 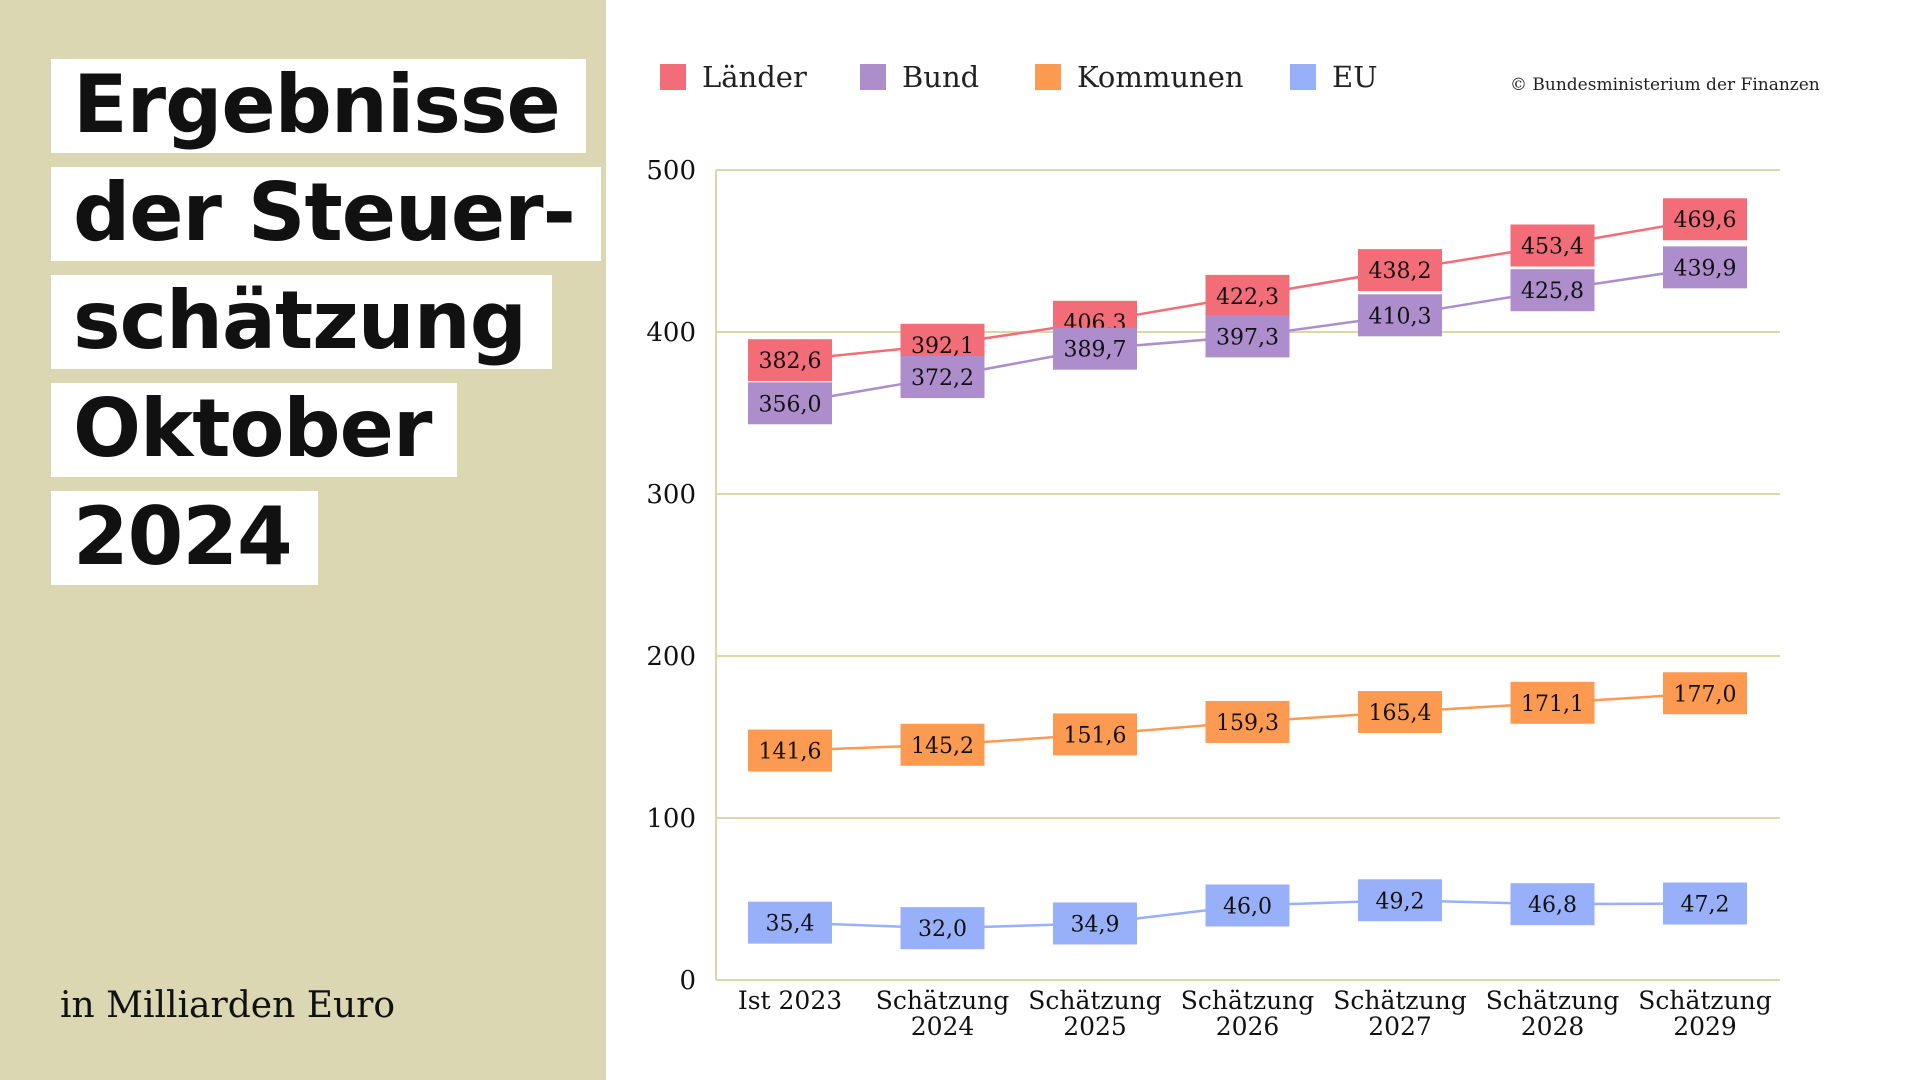 What do you see at coordinates (1705, 1013) in the screenshot?
I see `x-tick-label: Schätzung 2029` at bounding box center [1705, 1013].